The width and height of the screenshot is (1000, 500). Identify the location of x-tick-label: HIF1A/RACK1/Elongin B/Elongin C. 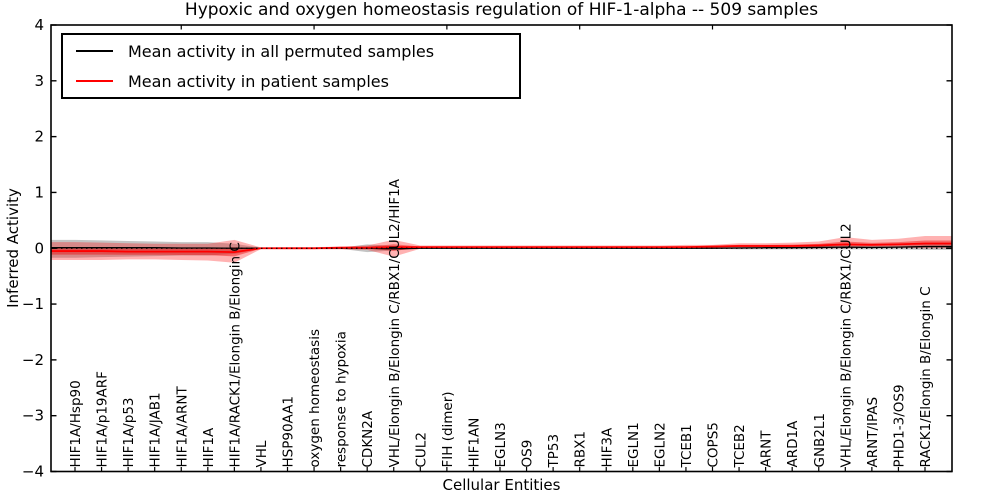
(235, 354).